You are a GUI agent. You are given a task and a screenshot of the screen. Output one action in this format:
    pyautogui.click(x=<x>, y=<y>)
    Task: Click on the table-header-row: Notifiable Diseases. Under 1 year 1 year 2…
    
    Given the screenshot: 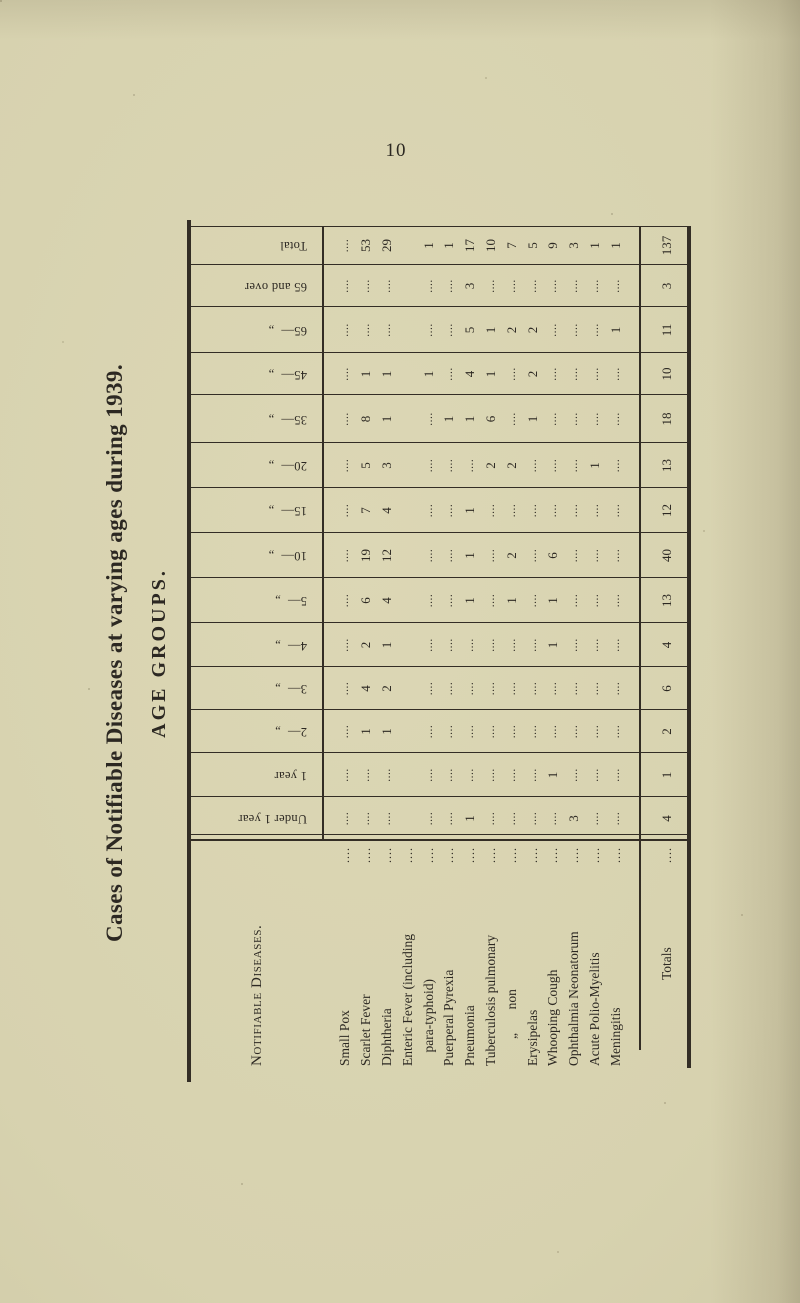 What is the action you would take?
    pyautogui.click(x=257, y=653)
    